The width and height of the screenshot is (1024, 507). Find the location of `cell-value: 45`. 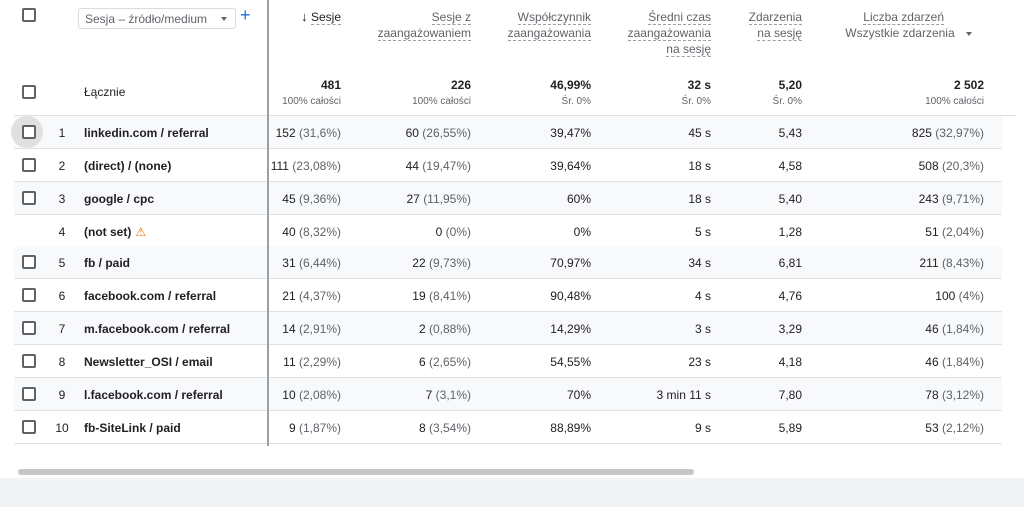

cell-value: 45 is located at coordinates (289, 199).